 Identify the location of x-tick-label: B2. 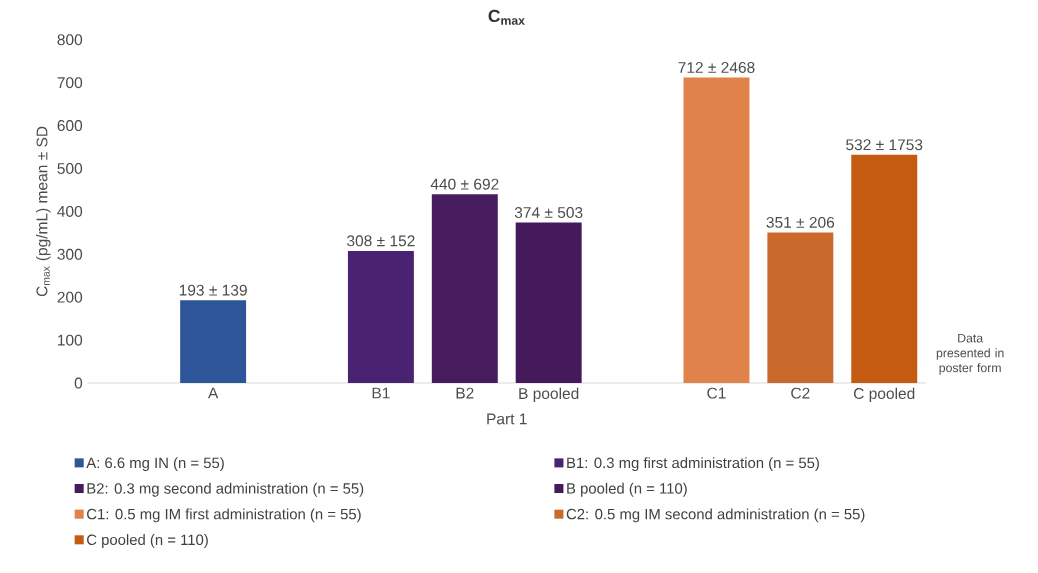
(465, 393).